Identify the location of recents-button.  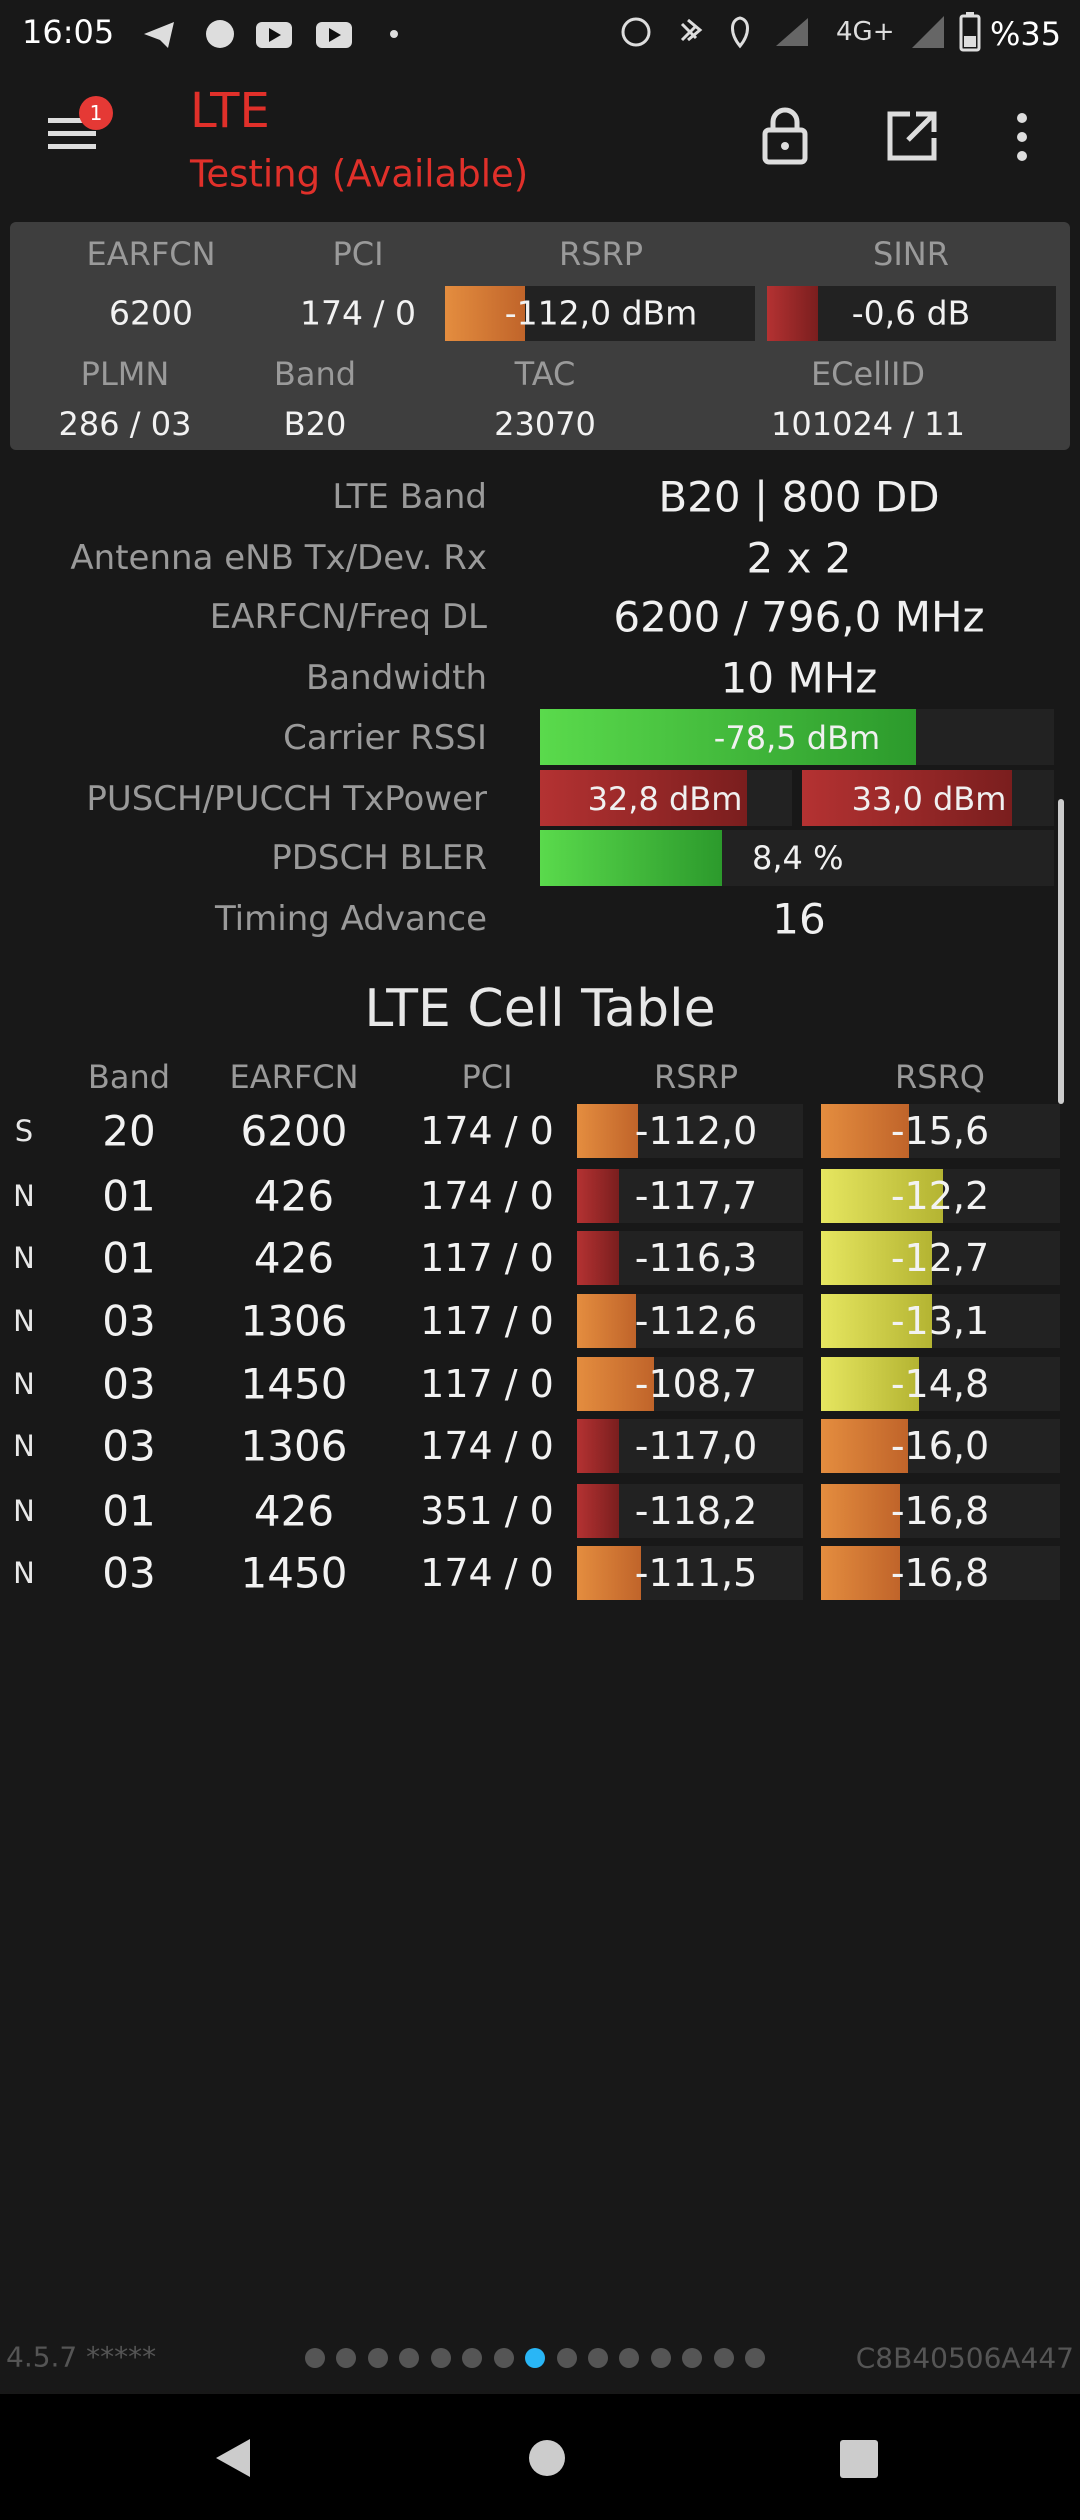
(859, 2459).